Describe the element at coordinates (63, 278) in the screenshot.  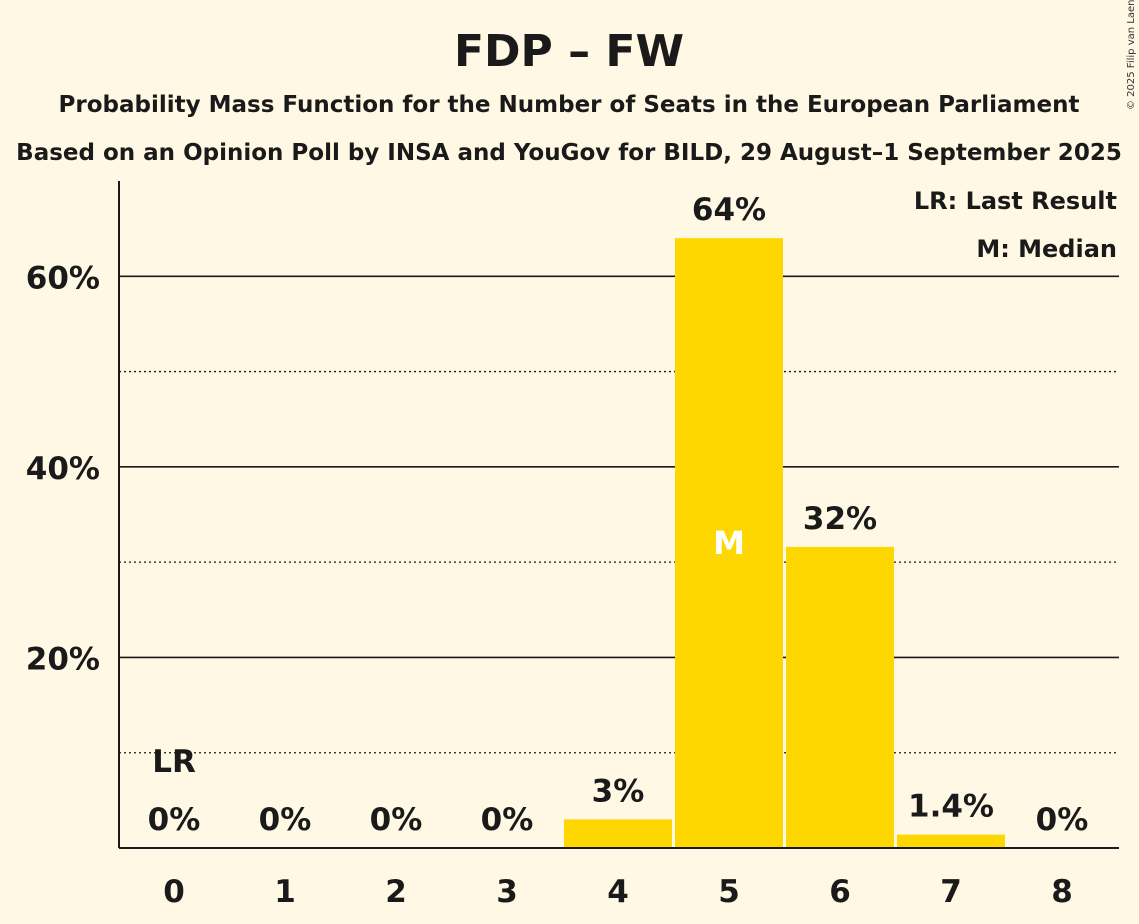
I see `y-tick-label: 60%` at that location.